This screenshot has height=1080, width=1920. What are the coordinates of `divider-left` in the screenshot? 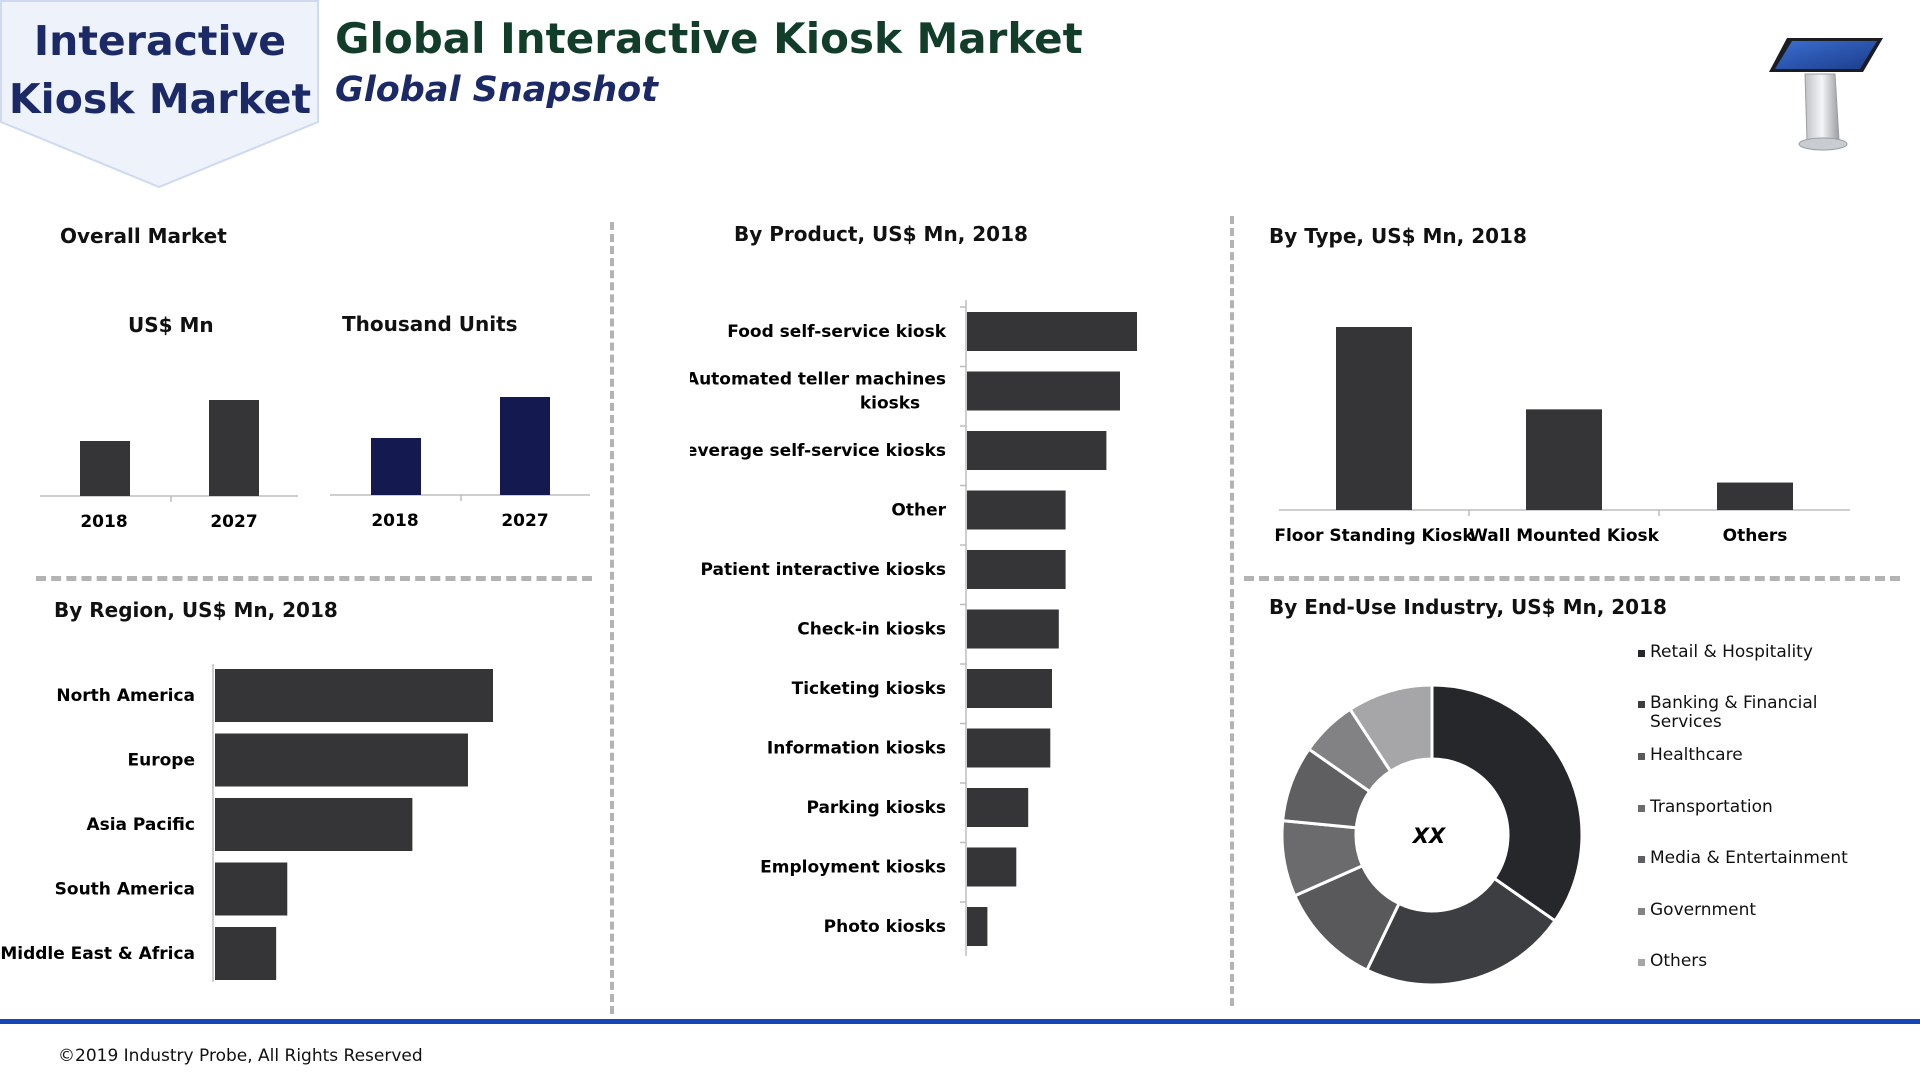 It's located at (612, 618).